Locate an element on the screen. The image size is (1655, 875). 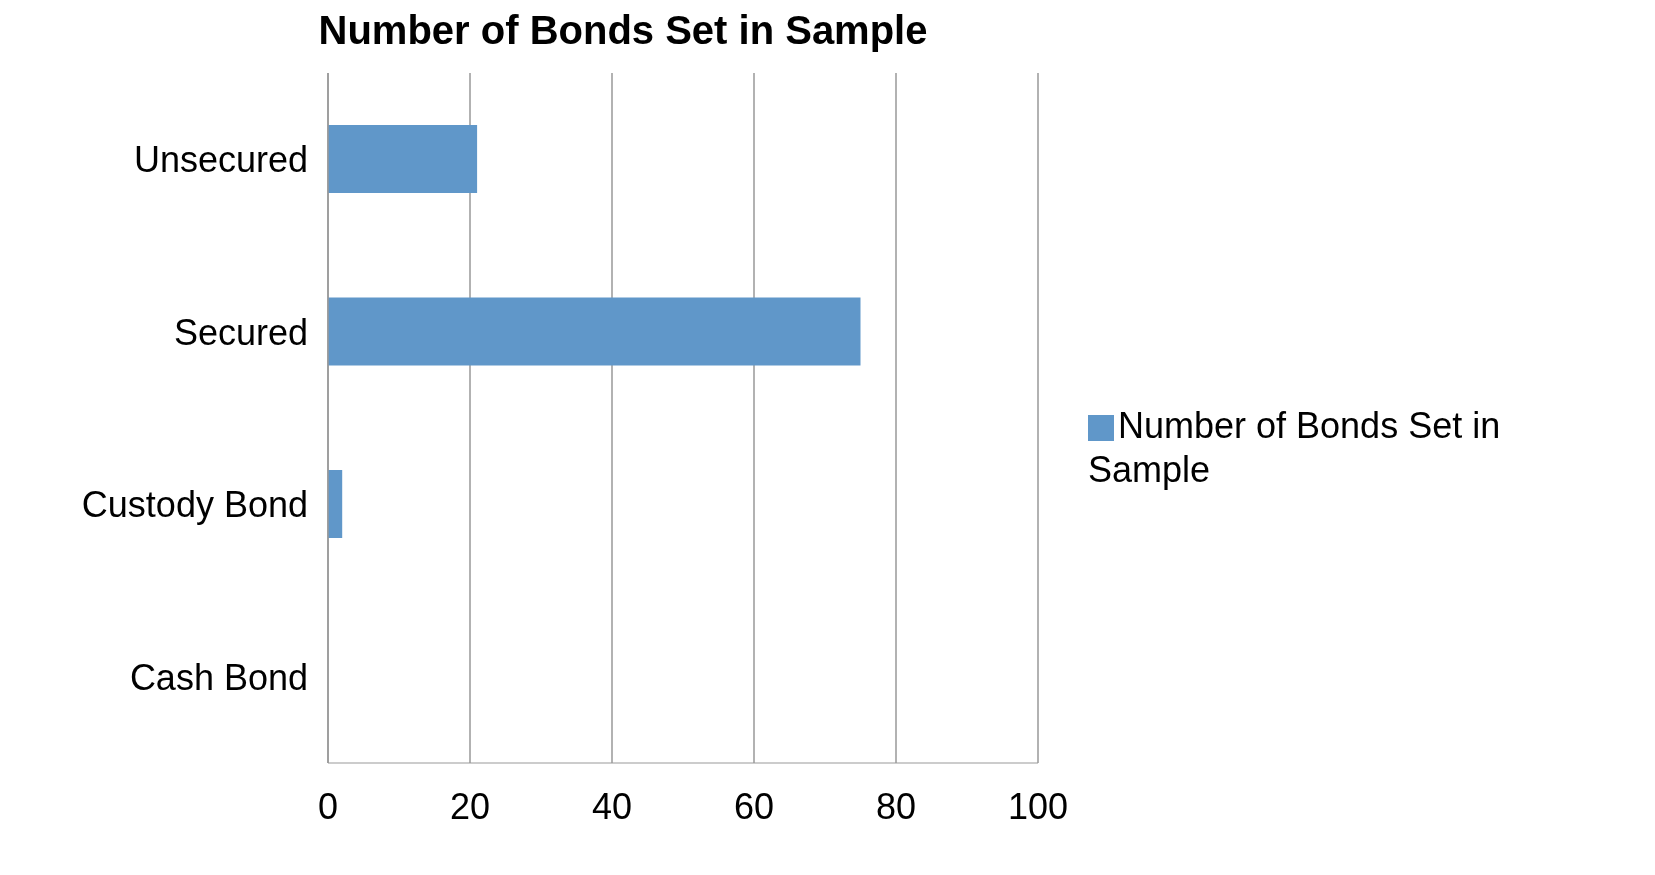
x-tick-label: 20 is located at coordinates (470, 806).